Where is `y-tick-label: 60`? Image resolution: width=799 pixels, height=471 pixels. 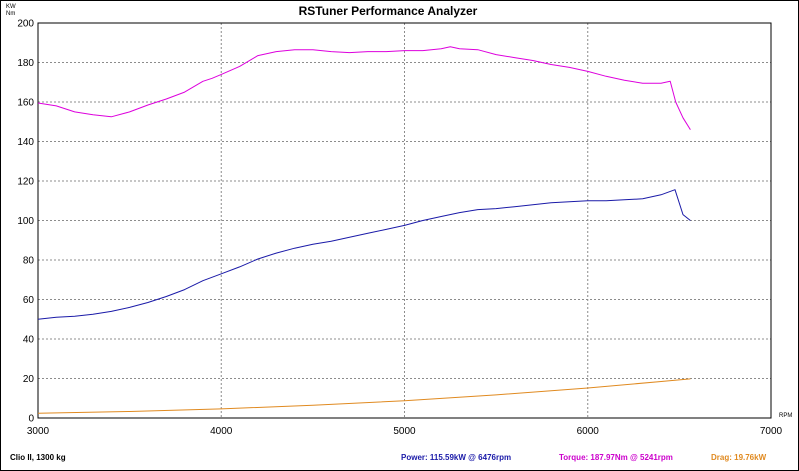 y-tick-label: 60 is located at coordinates (29, 300).